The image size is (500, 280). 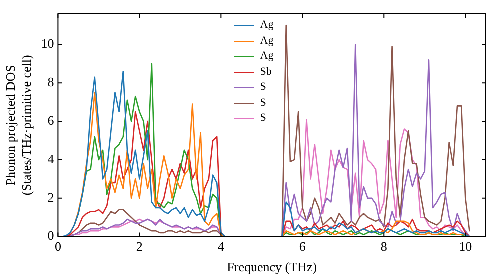 I want to click on x-tick-label: 6, so click(x=302, y=246).